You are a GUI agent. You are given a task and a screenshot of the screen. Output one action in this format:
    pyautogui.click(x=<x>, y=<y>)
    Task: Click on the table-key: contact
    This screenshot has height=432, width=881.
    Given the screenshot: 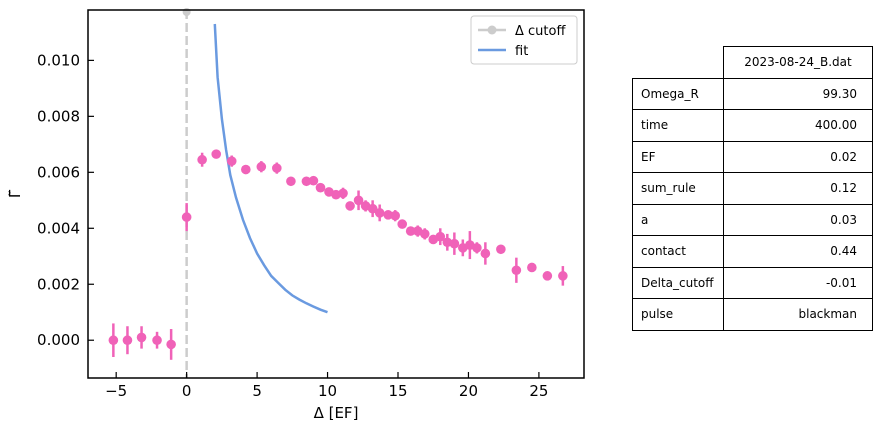 What is the action you would take?
    pyautogui.click(x=678, y=251)
    